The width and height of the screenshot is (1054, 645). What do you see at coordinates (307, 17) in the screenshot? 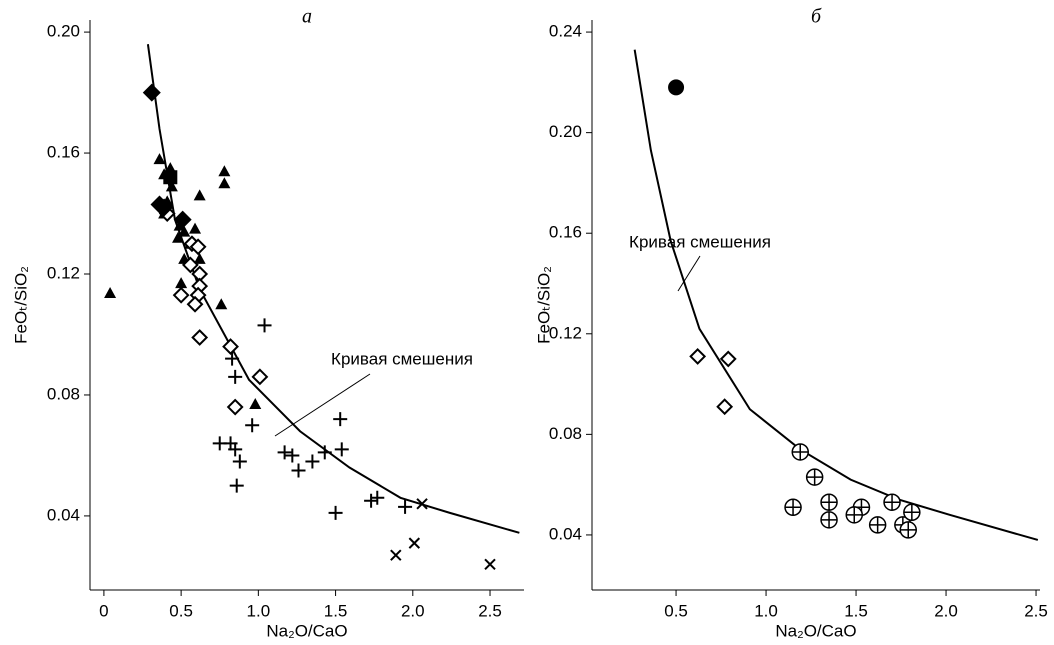
I see `panel-title: а` at bounding box center [307, 17].